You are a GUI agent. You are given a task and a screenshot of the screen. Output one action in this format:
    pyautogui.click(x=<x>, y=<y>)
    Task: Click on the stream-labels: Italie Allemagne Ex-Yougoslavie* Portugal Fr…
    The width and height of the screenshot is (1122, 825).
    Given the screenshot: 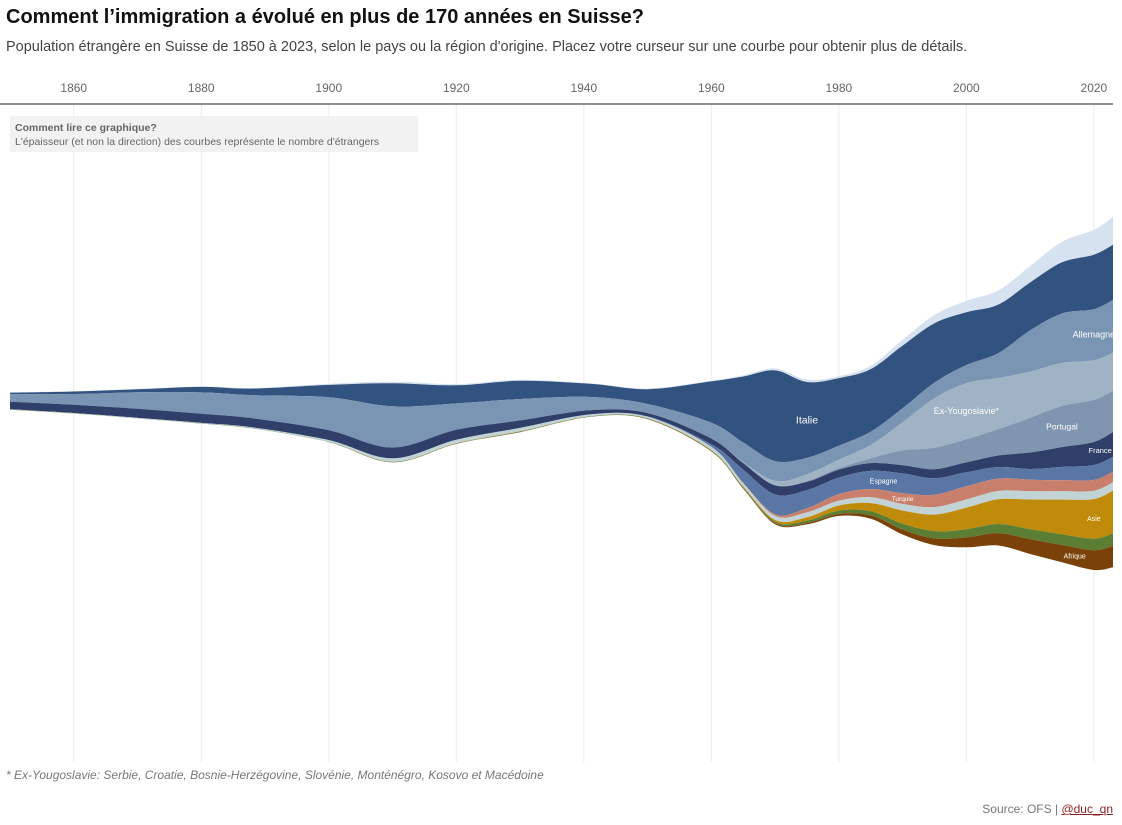 What is the action you would take?
    pyautogui.click(x=955, y=445)
    